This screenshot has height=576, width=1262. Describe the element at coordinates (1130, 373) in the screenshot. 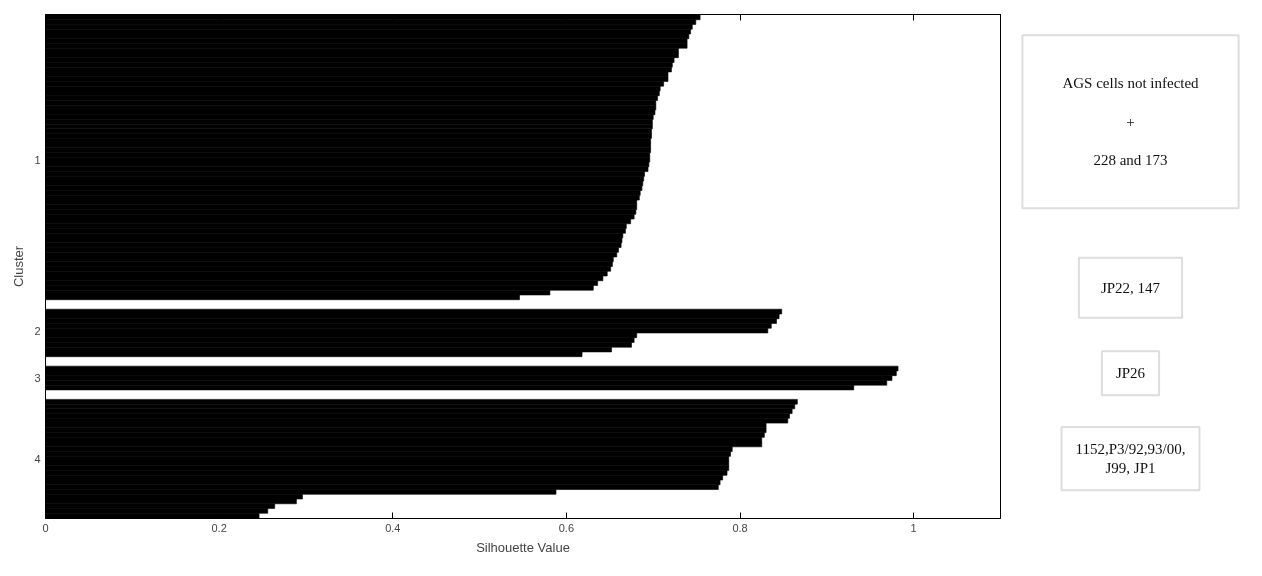

I see `text: JP26` at that location.